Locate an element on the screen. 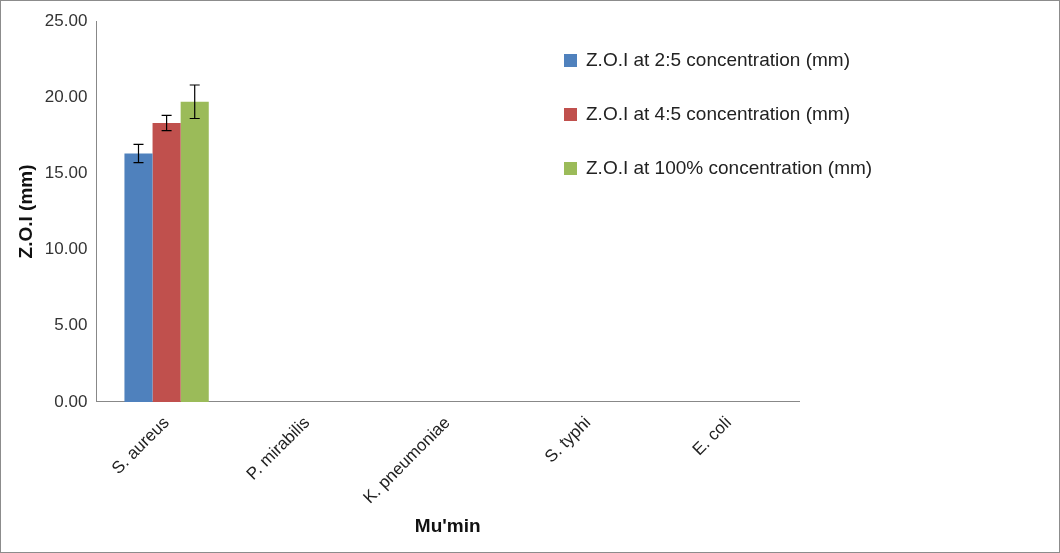  y-tick-label: 5.00 is located at coordinates (71, 325).